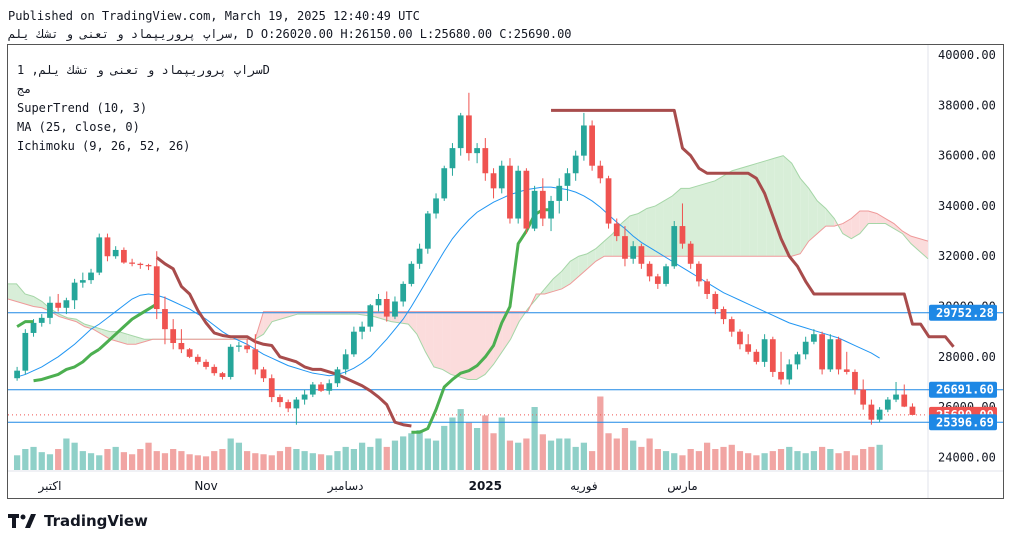 The image size is (1012, 541). Describe the element at coordinates (967, 357) in the screenshot. I see `y-tick-label: 28000.00` at that location.